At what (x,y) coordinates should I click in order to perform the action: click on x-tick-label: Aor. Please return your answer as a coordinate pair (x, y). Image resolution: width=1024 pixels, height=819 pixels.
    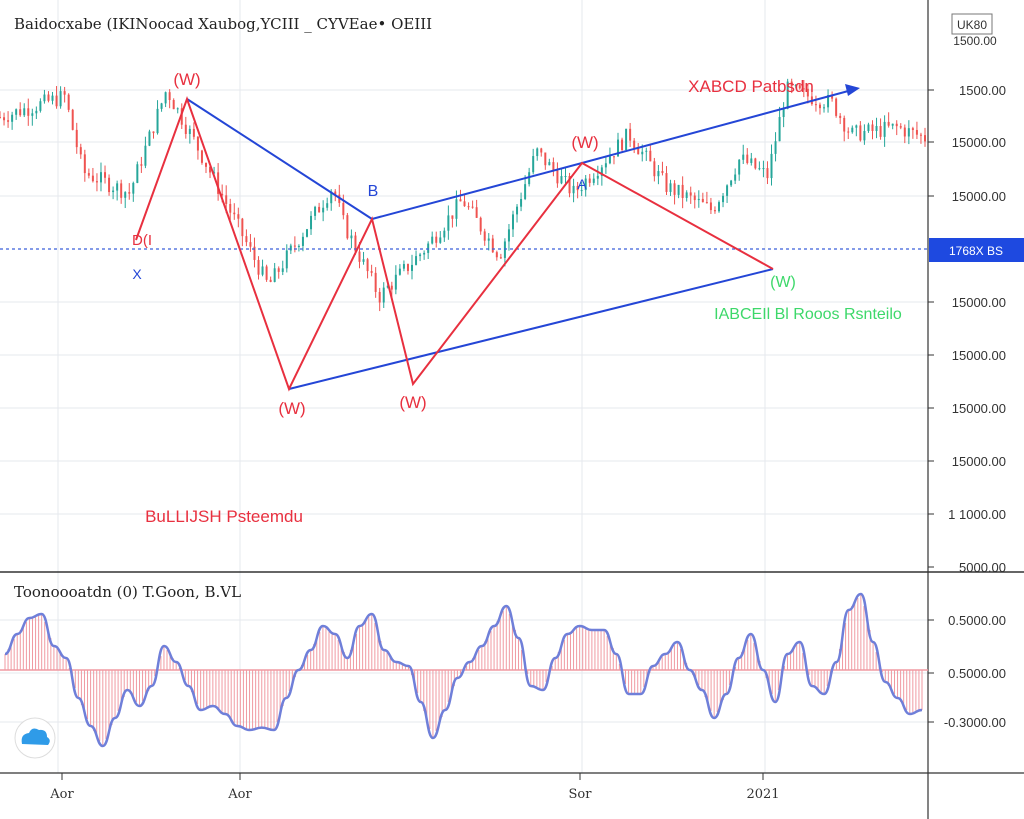
    Looking at the image, I should click on (61, 794).